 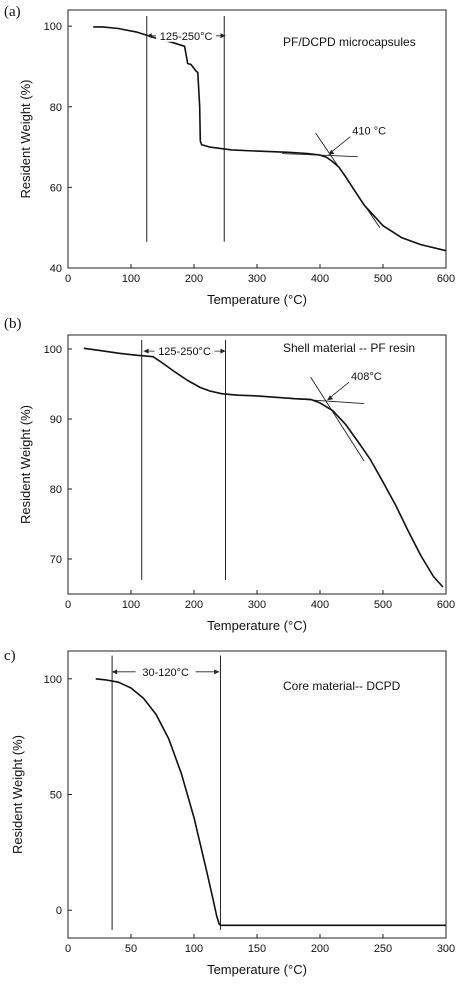 What do you see at coordinates (56, 420) in the screenshot?
I see `y-tick-label: 90` at bounding box center [56, 420].